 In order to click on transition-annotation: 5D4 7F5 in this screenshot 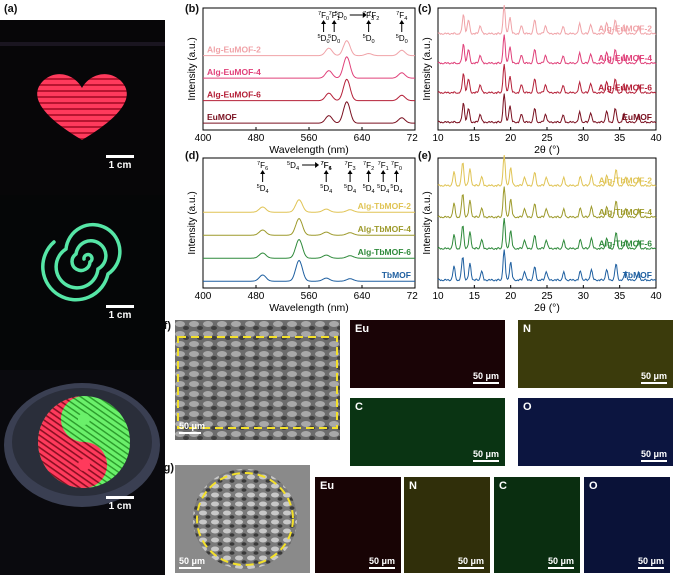, I will do `click(309, 166)`.